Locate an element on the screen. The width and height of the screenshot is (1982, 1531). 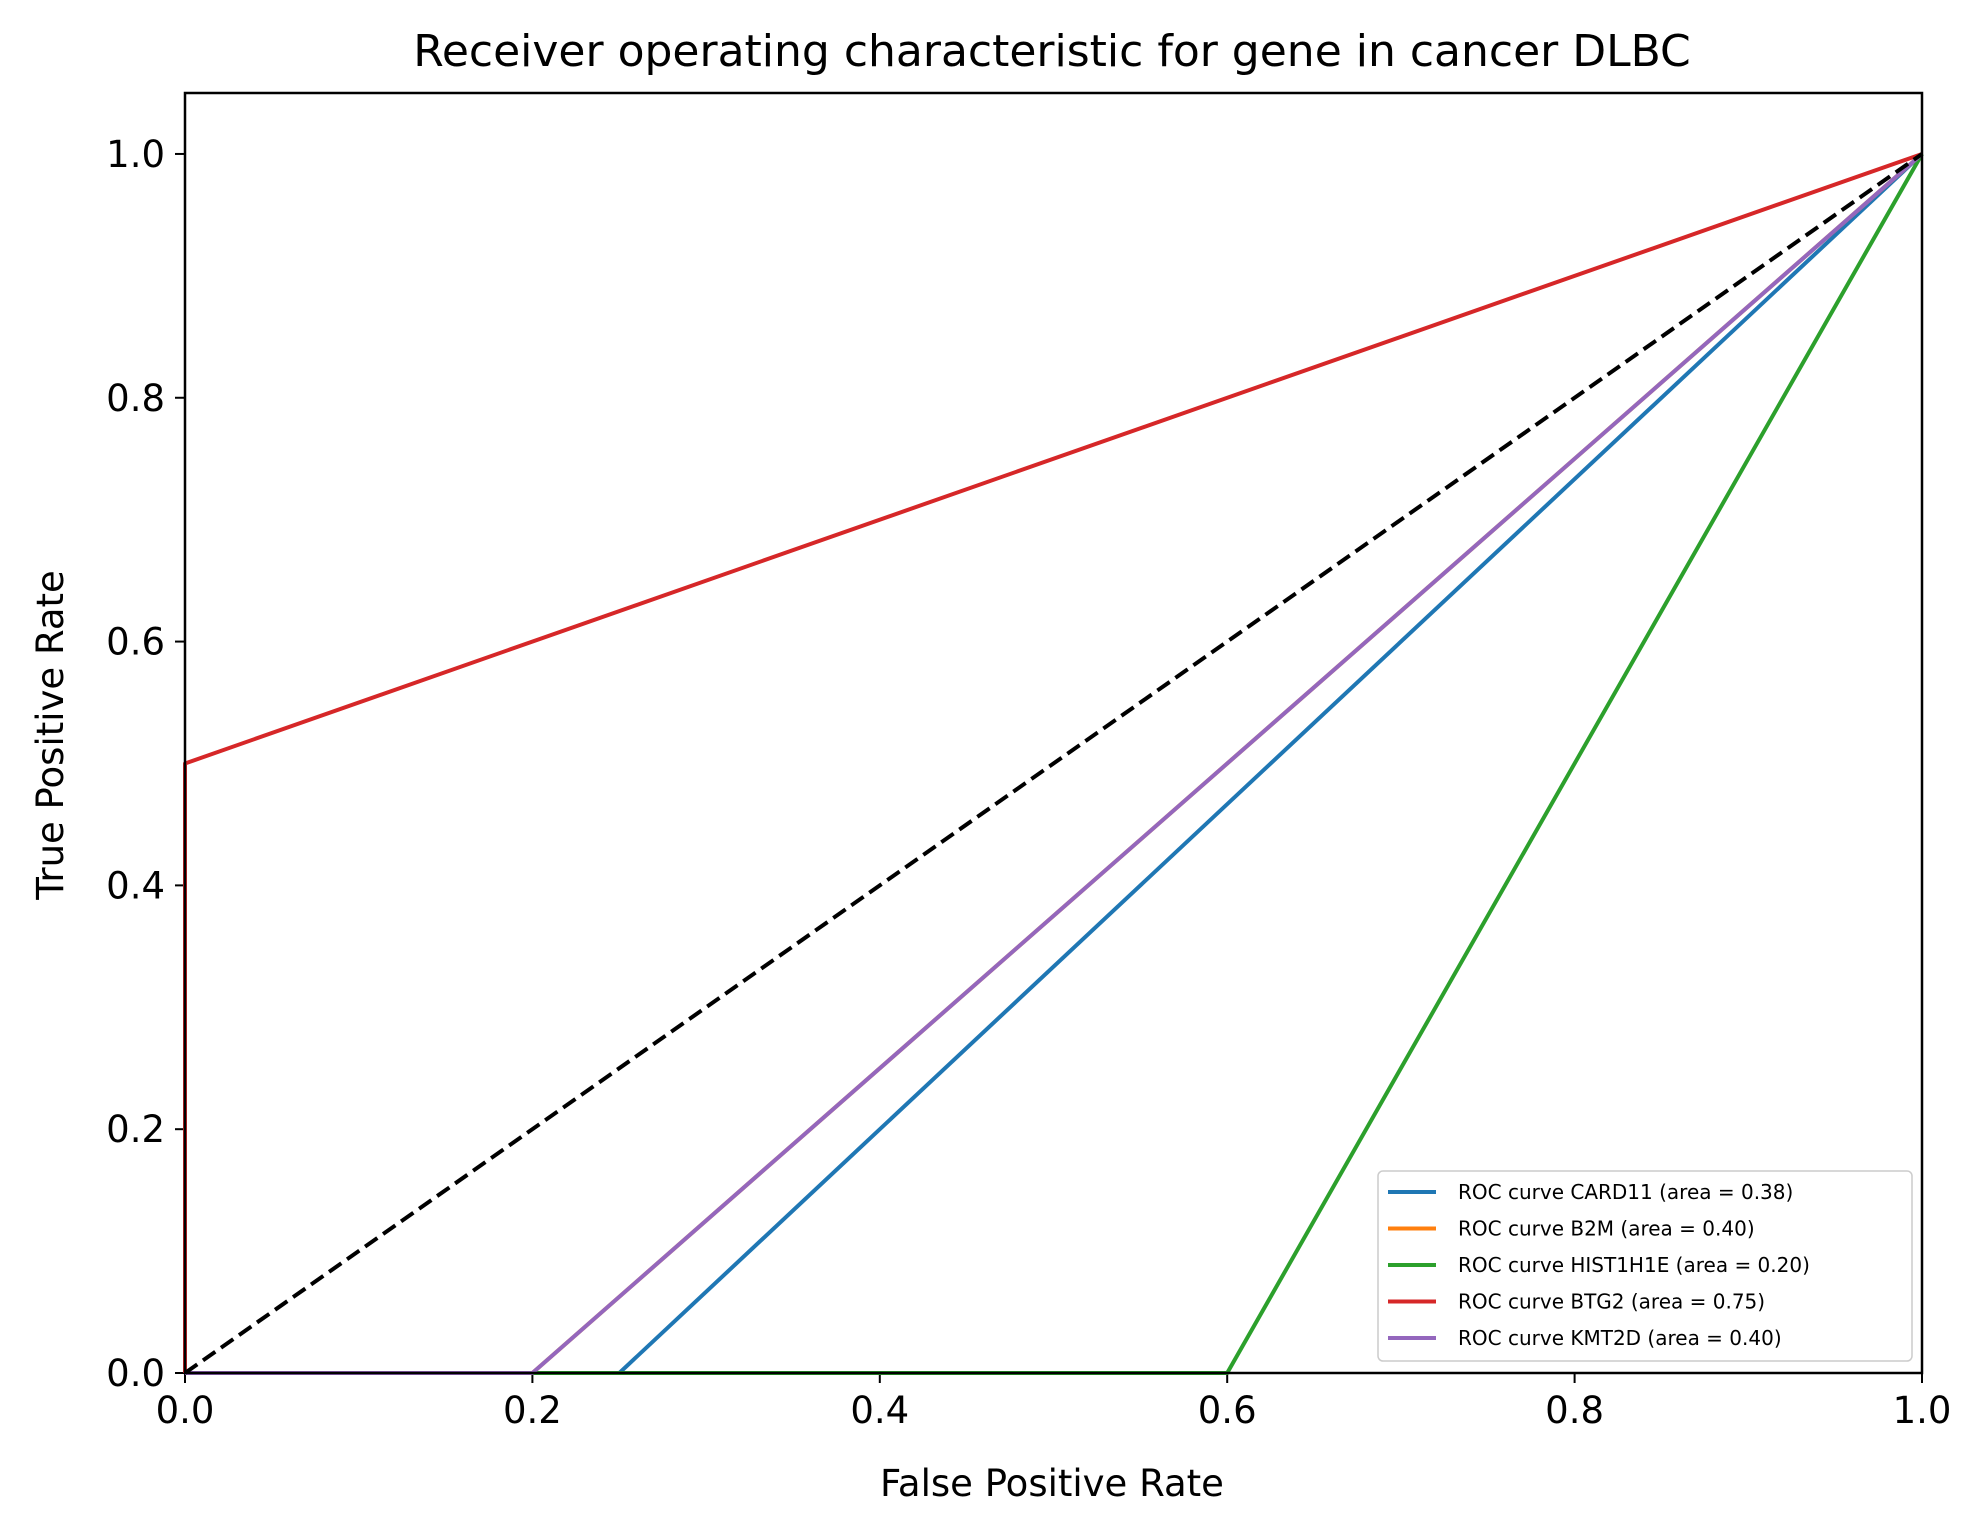
legend-label: ROC curve CARD11 (area = 0.38) is located at coordinates (1625, 1192).